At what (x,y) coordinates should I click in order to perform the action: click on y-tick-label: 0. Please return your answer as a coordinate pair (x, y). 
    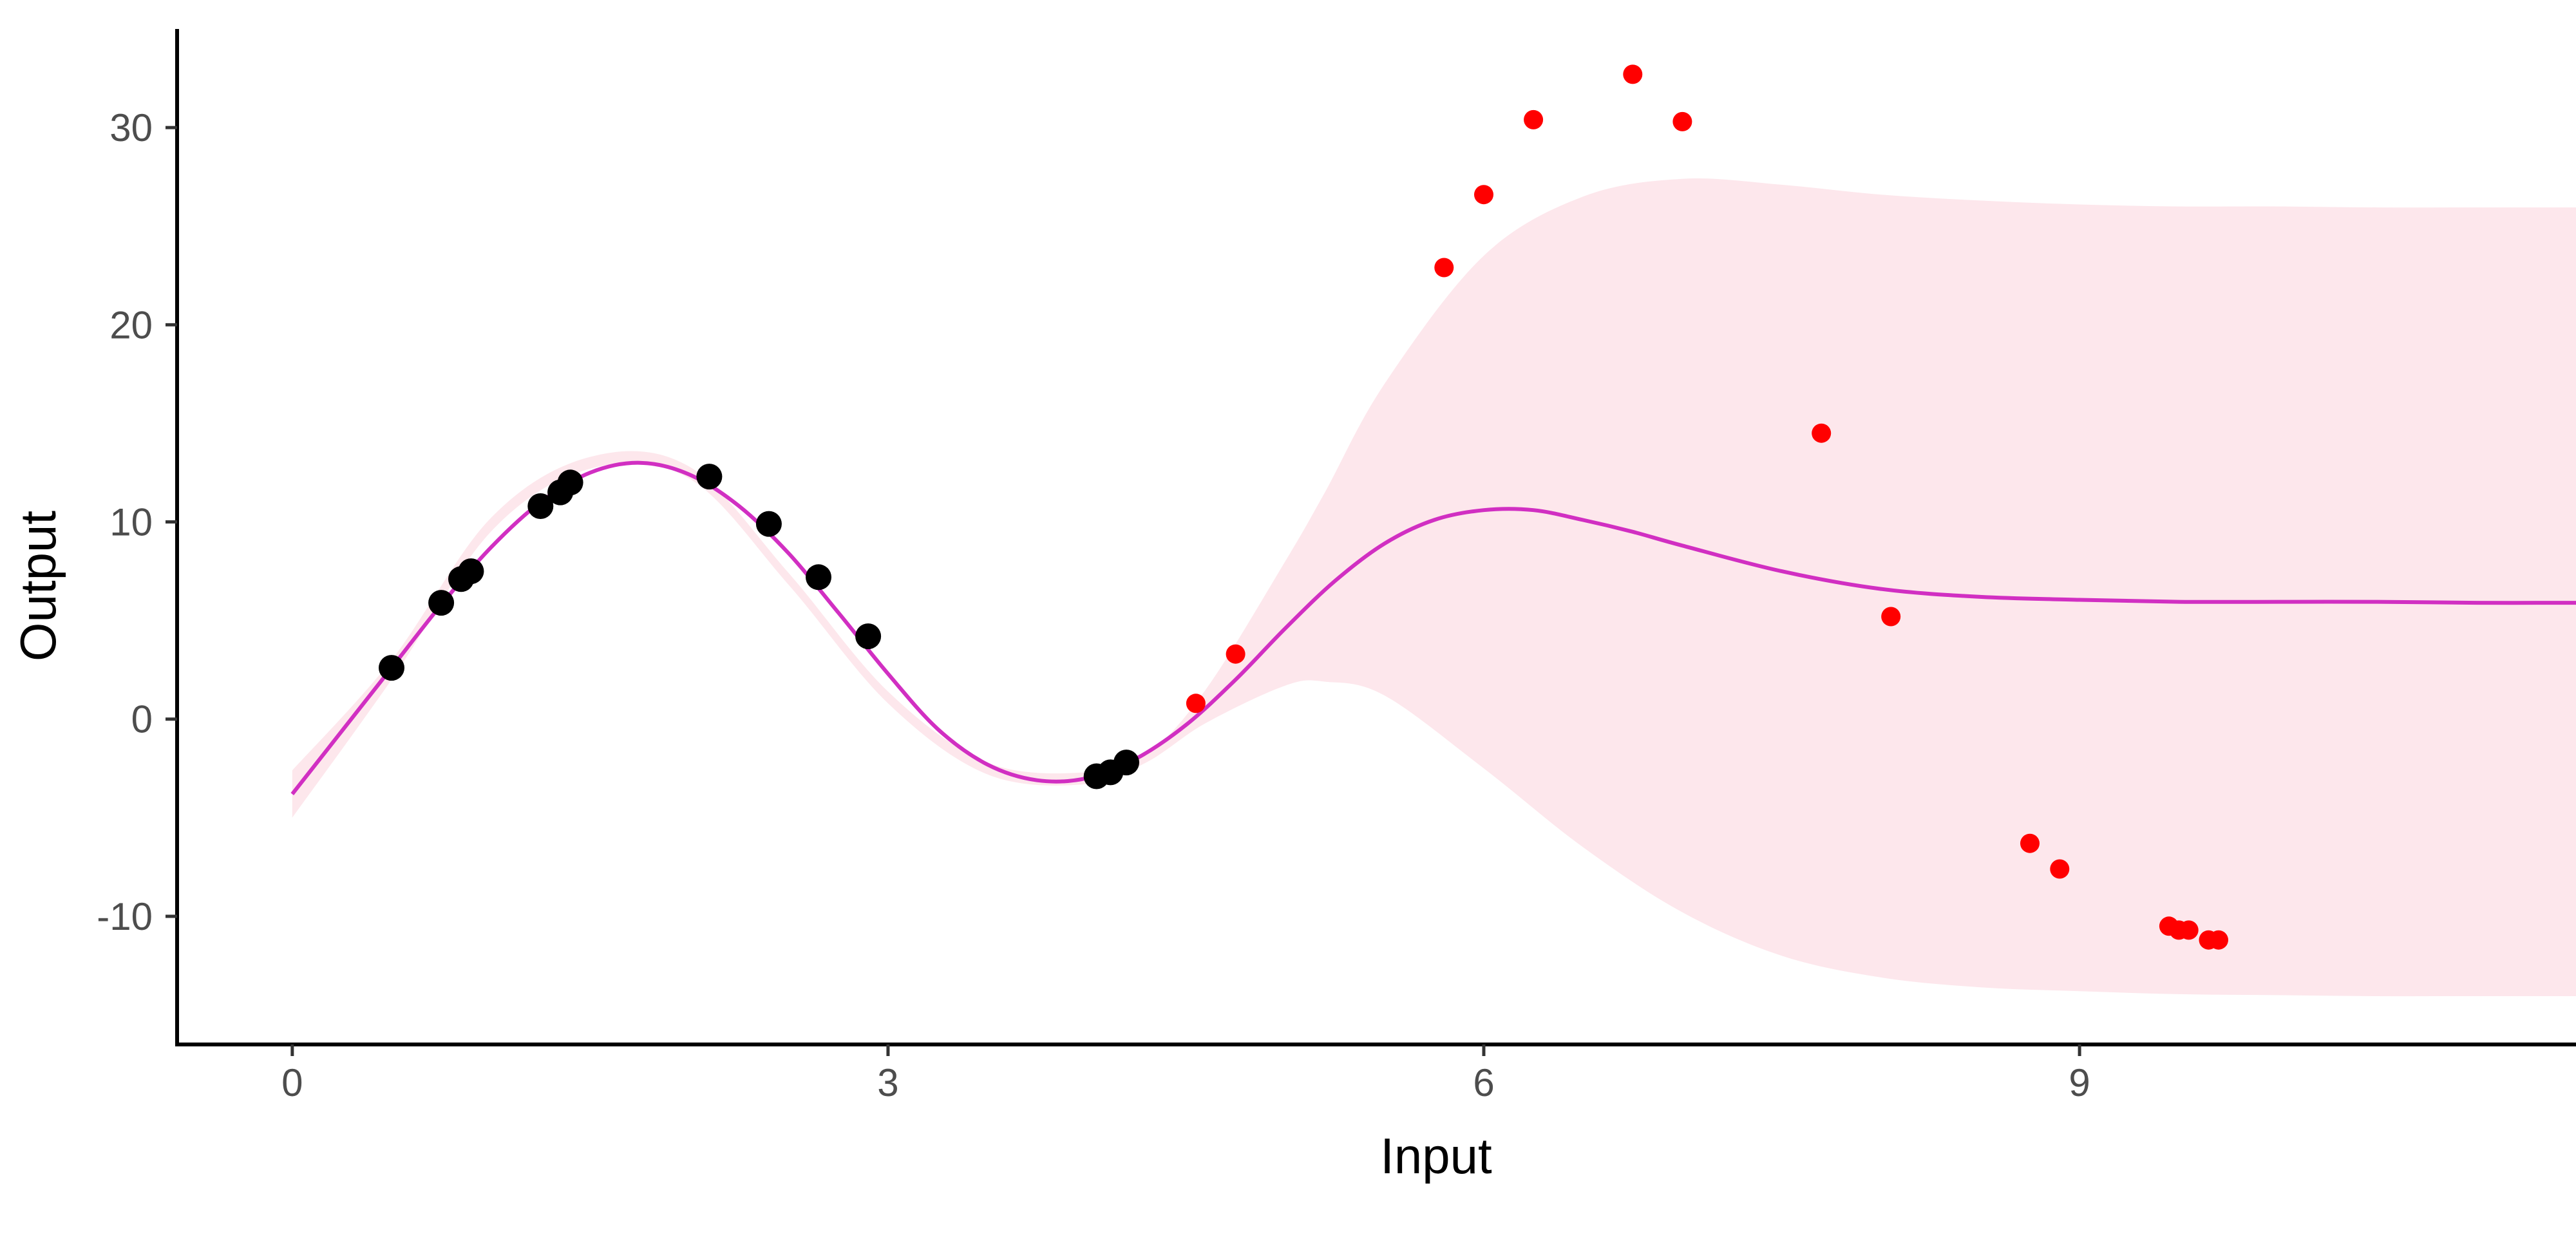
    Looking at the image, I should click on (142, 719).